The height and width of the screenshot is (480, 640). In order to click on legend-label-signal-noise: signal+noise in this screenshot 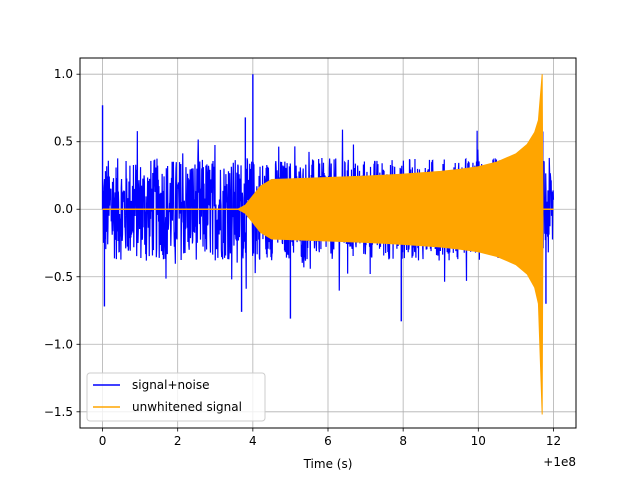, I will do `click(170, 385)`.